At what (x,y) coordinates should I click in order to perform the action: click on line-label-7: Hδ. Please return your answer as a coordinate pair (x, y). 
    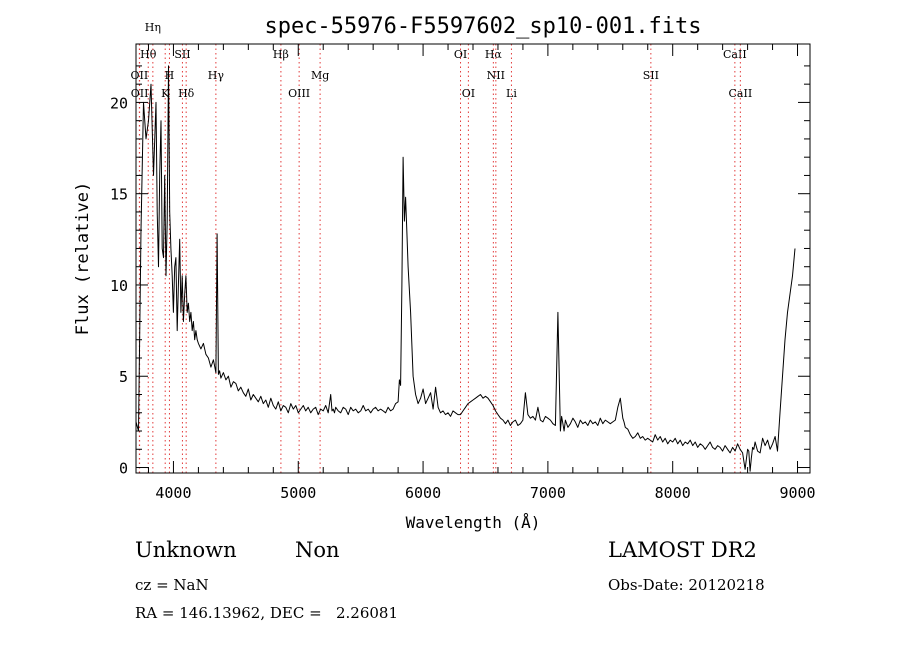
    Looking at the image, I should click on (186, 93).